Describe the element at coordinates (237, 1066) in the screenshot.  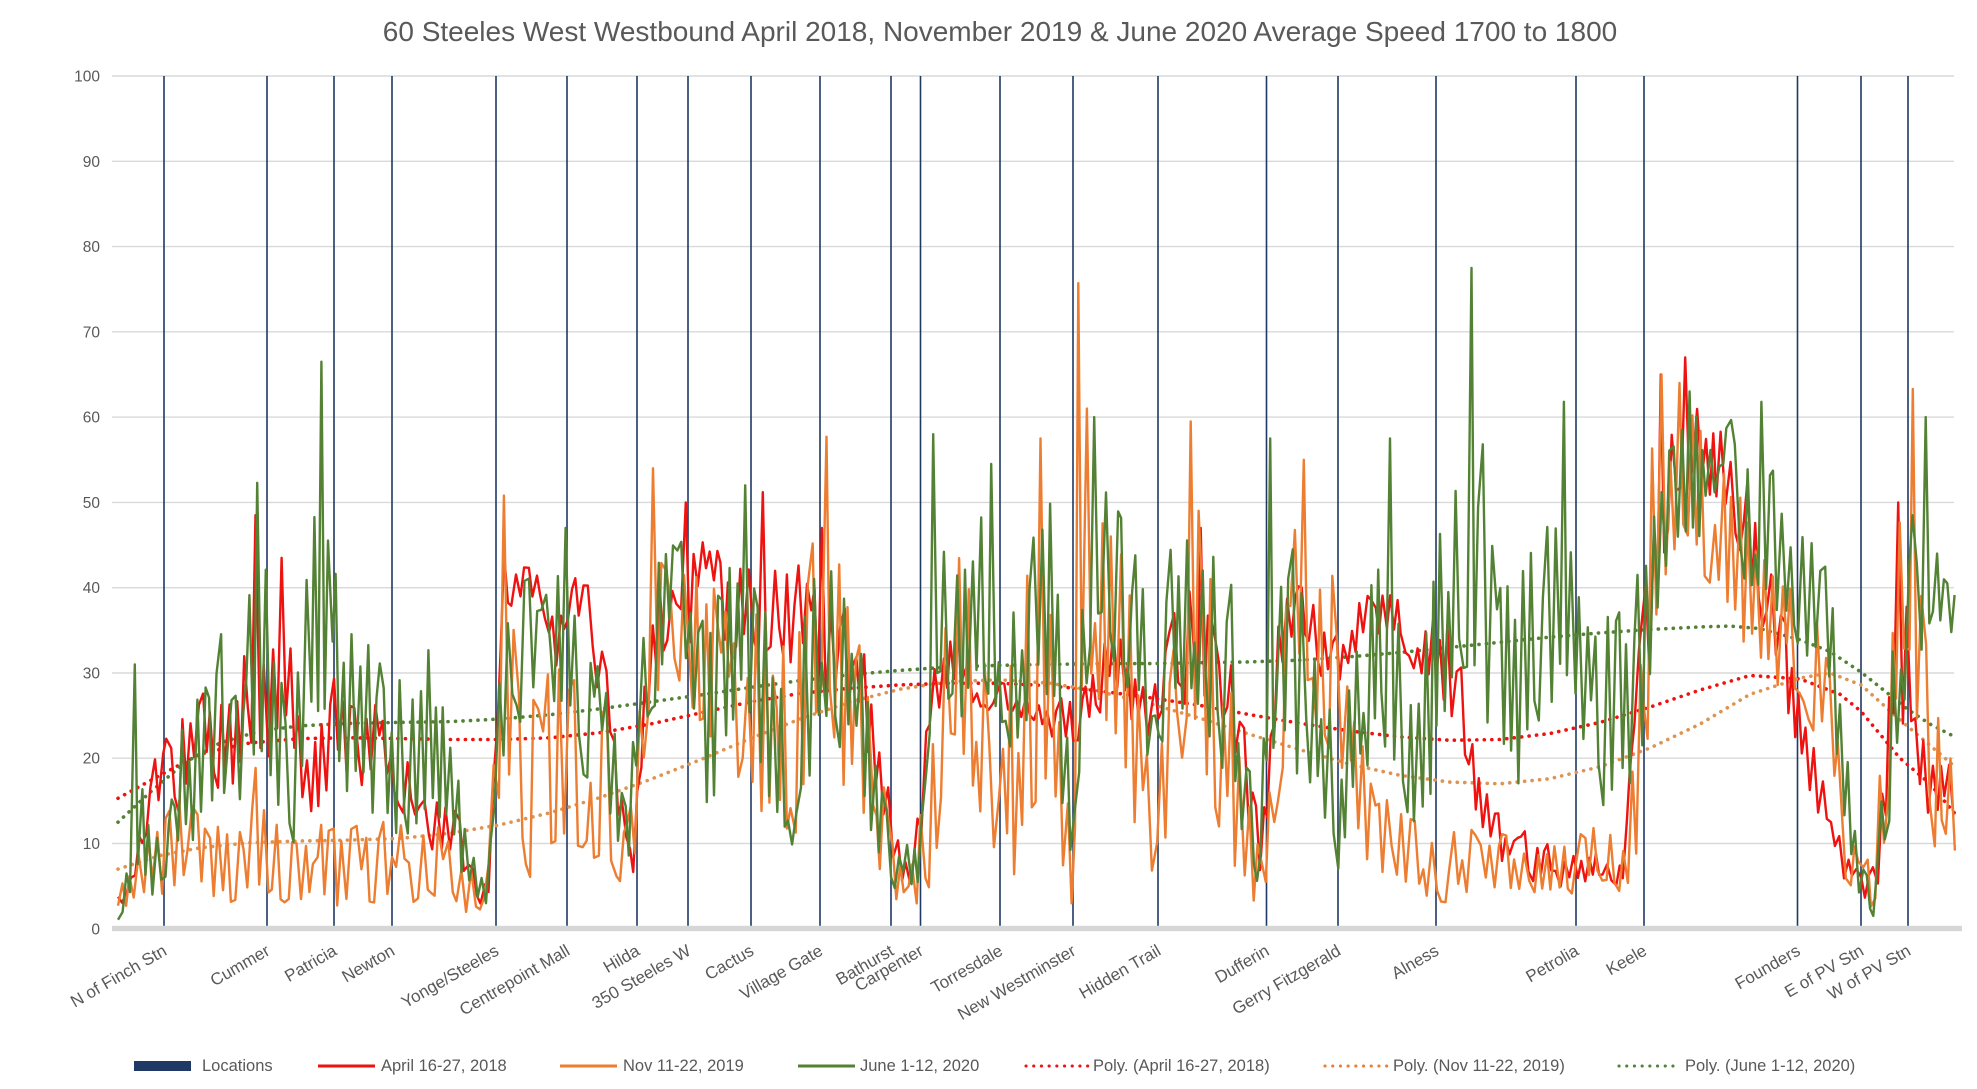
I see `svg-text: Locations` at that location.